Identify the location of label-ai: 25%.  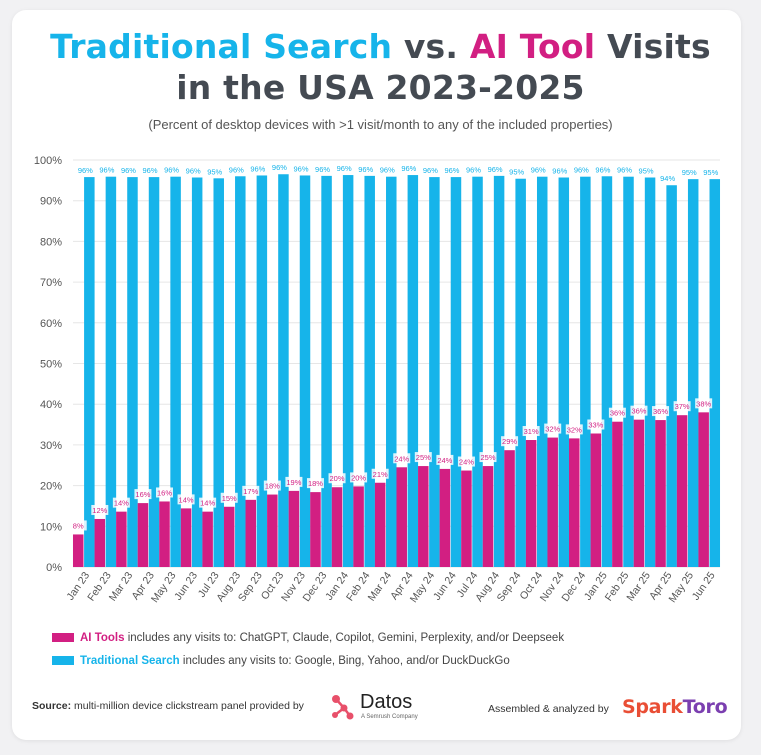
(423, 457).